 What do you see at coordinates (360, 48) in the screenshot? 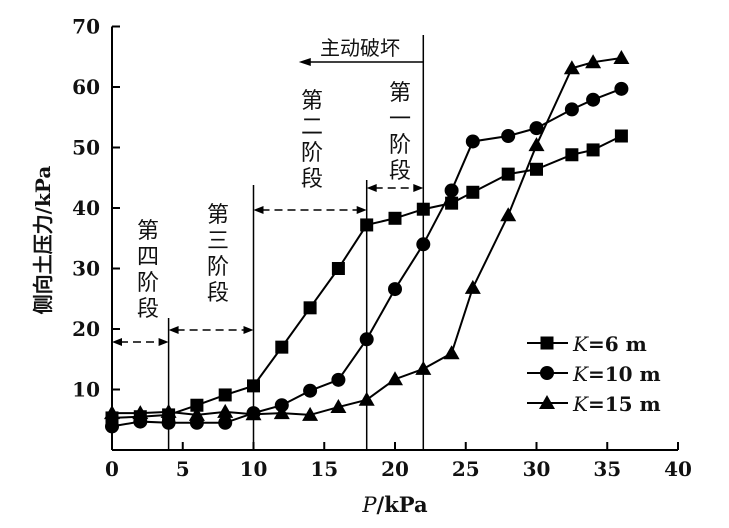
I see `active-failure-label: 主动破坏` at bounding box center [360, 48].